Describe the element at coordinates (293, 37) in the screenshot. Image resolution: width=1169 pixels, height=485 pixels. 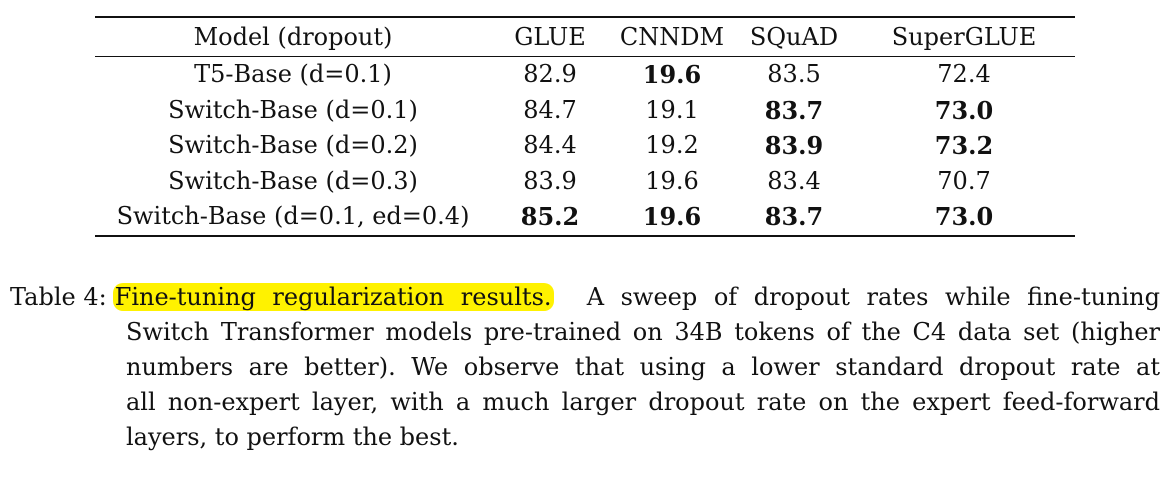
I see `header-model: Model (dropout)` at that location.